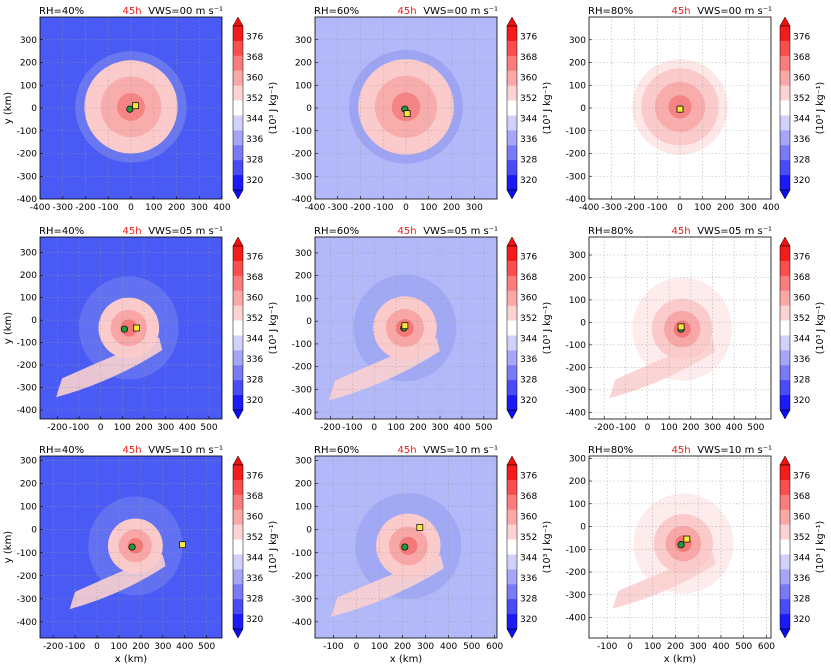 The width and height of the screenshot is (831, 666). I want to click on green-center-marker, so click(124, 329).